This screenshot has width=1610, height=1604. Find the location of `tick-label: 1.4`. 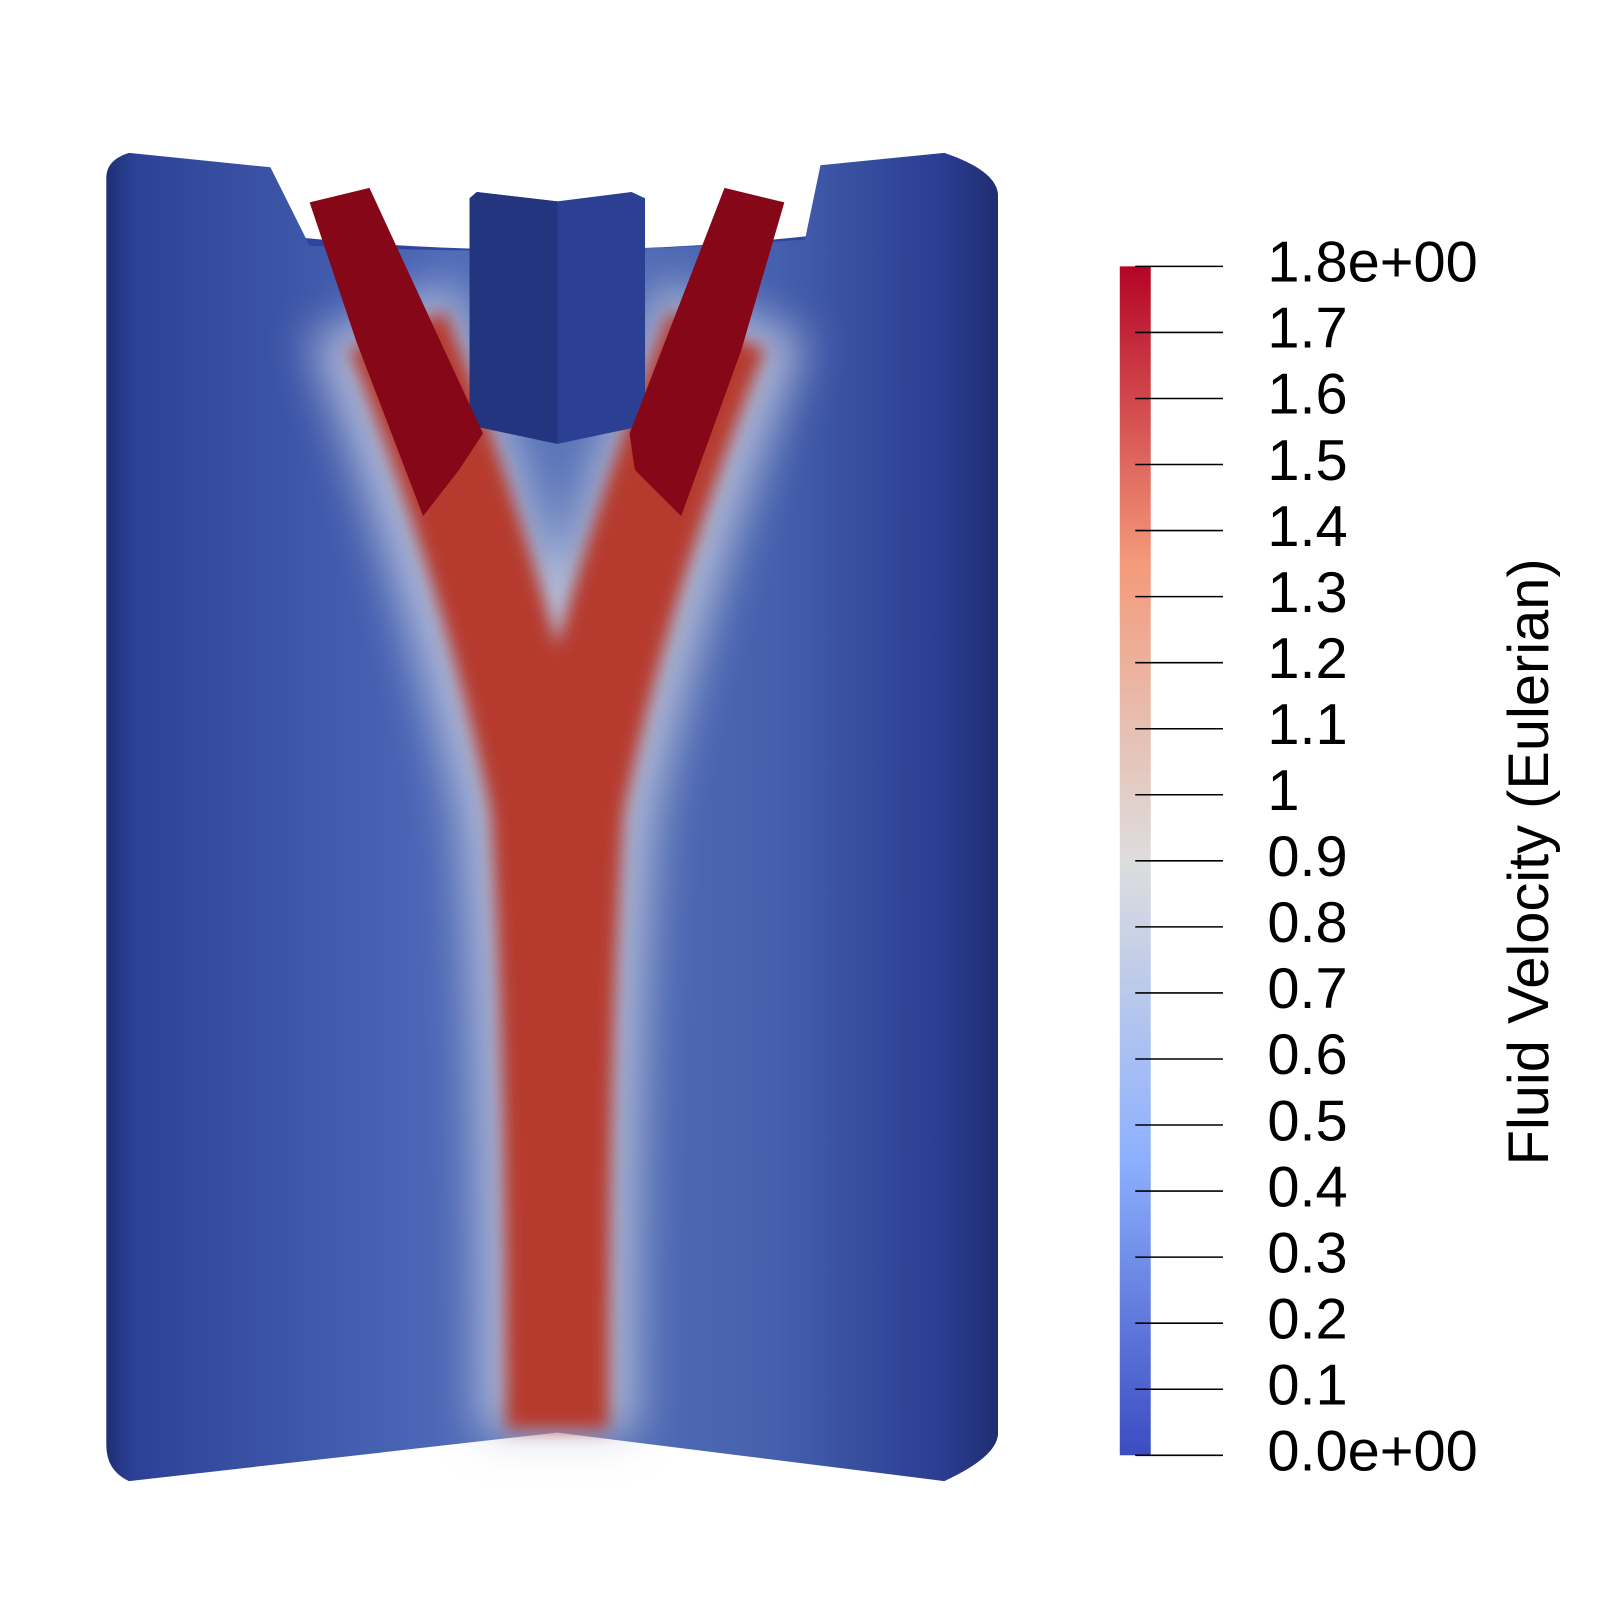

tick-label: 1.4 is located at coordinates (1307, 527).